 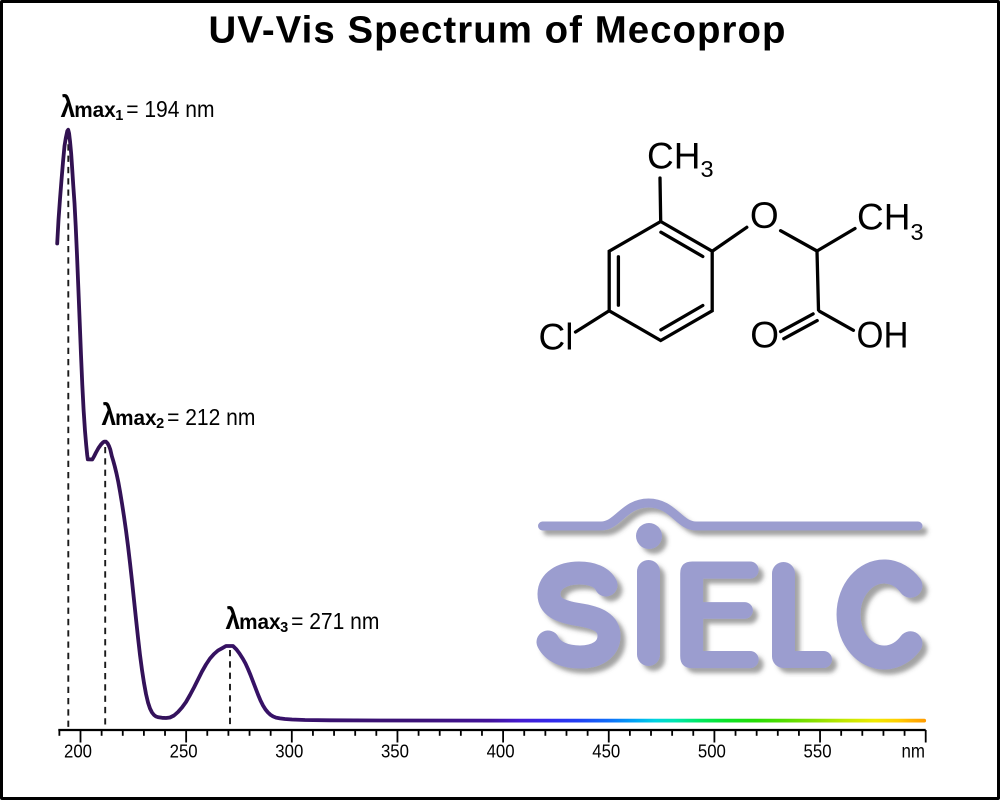 What do you see at coordinates (289, 752) in the screenshot?
I see `svg-text: 300` at bounding box center [289, 752].